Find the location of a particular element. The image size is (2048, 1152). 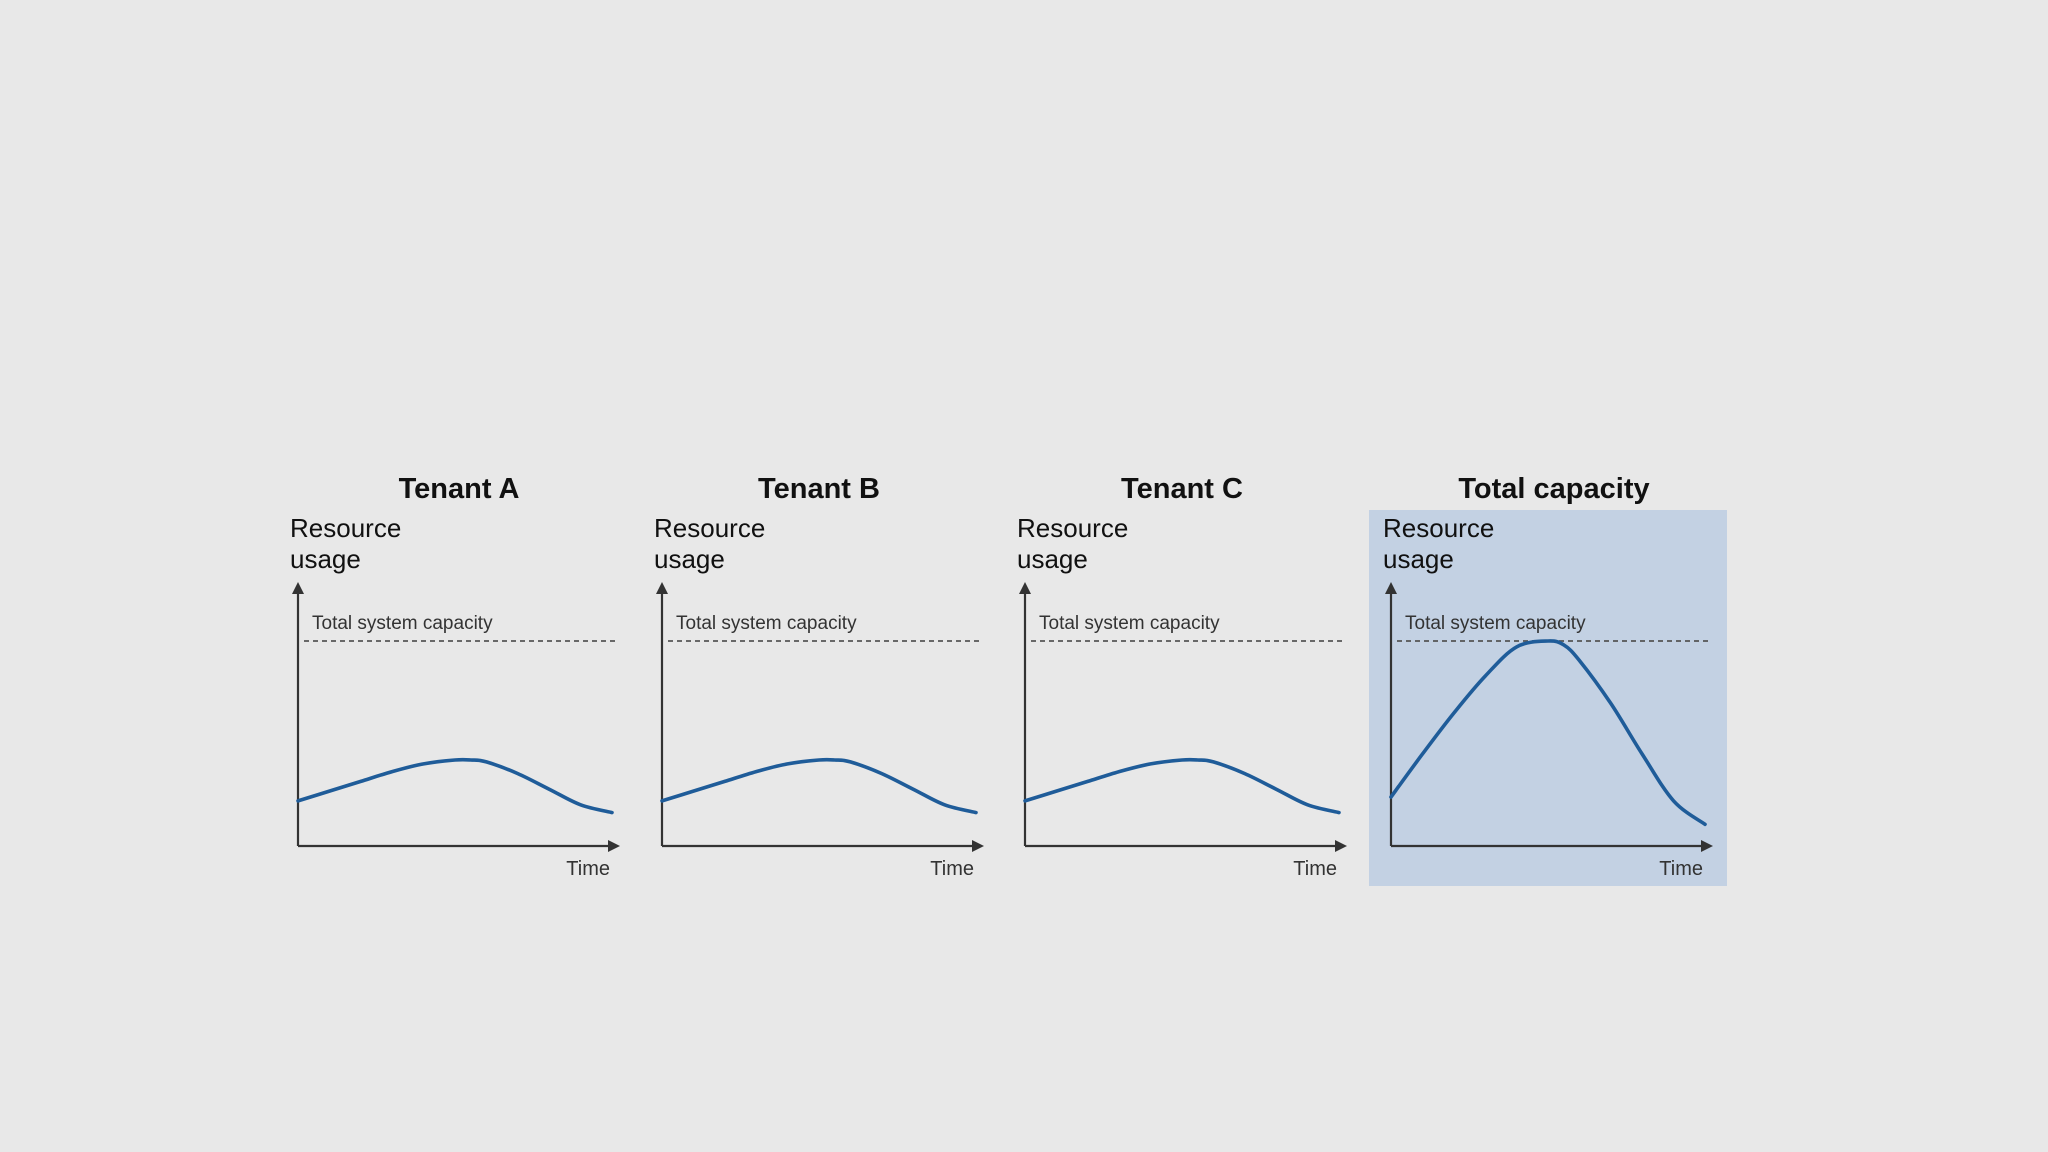

highlight-panel is located at coordinates (1548, 698).